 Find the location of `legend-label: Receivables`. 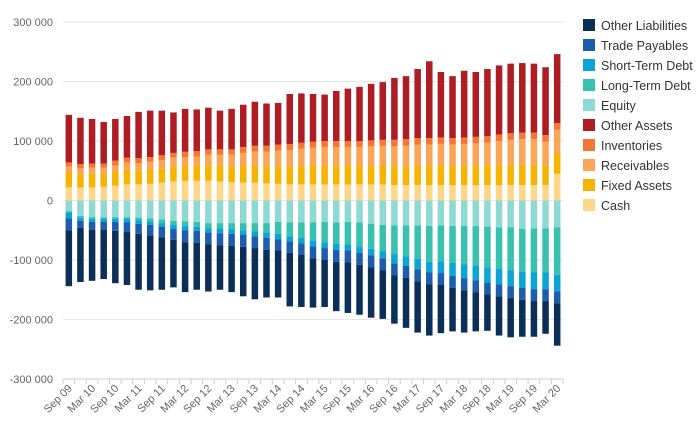

legend-label: Receivables is located at coordinates (635, 166).